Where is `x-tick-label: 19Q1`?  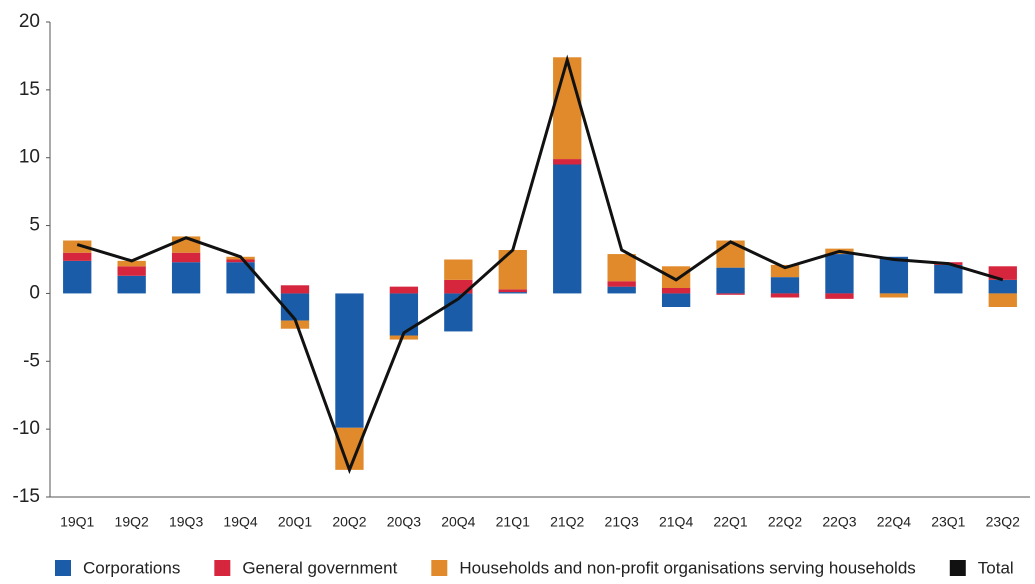
x-tick-label: 19Q1 is located at coordinates (77, 522).